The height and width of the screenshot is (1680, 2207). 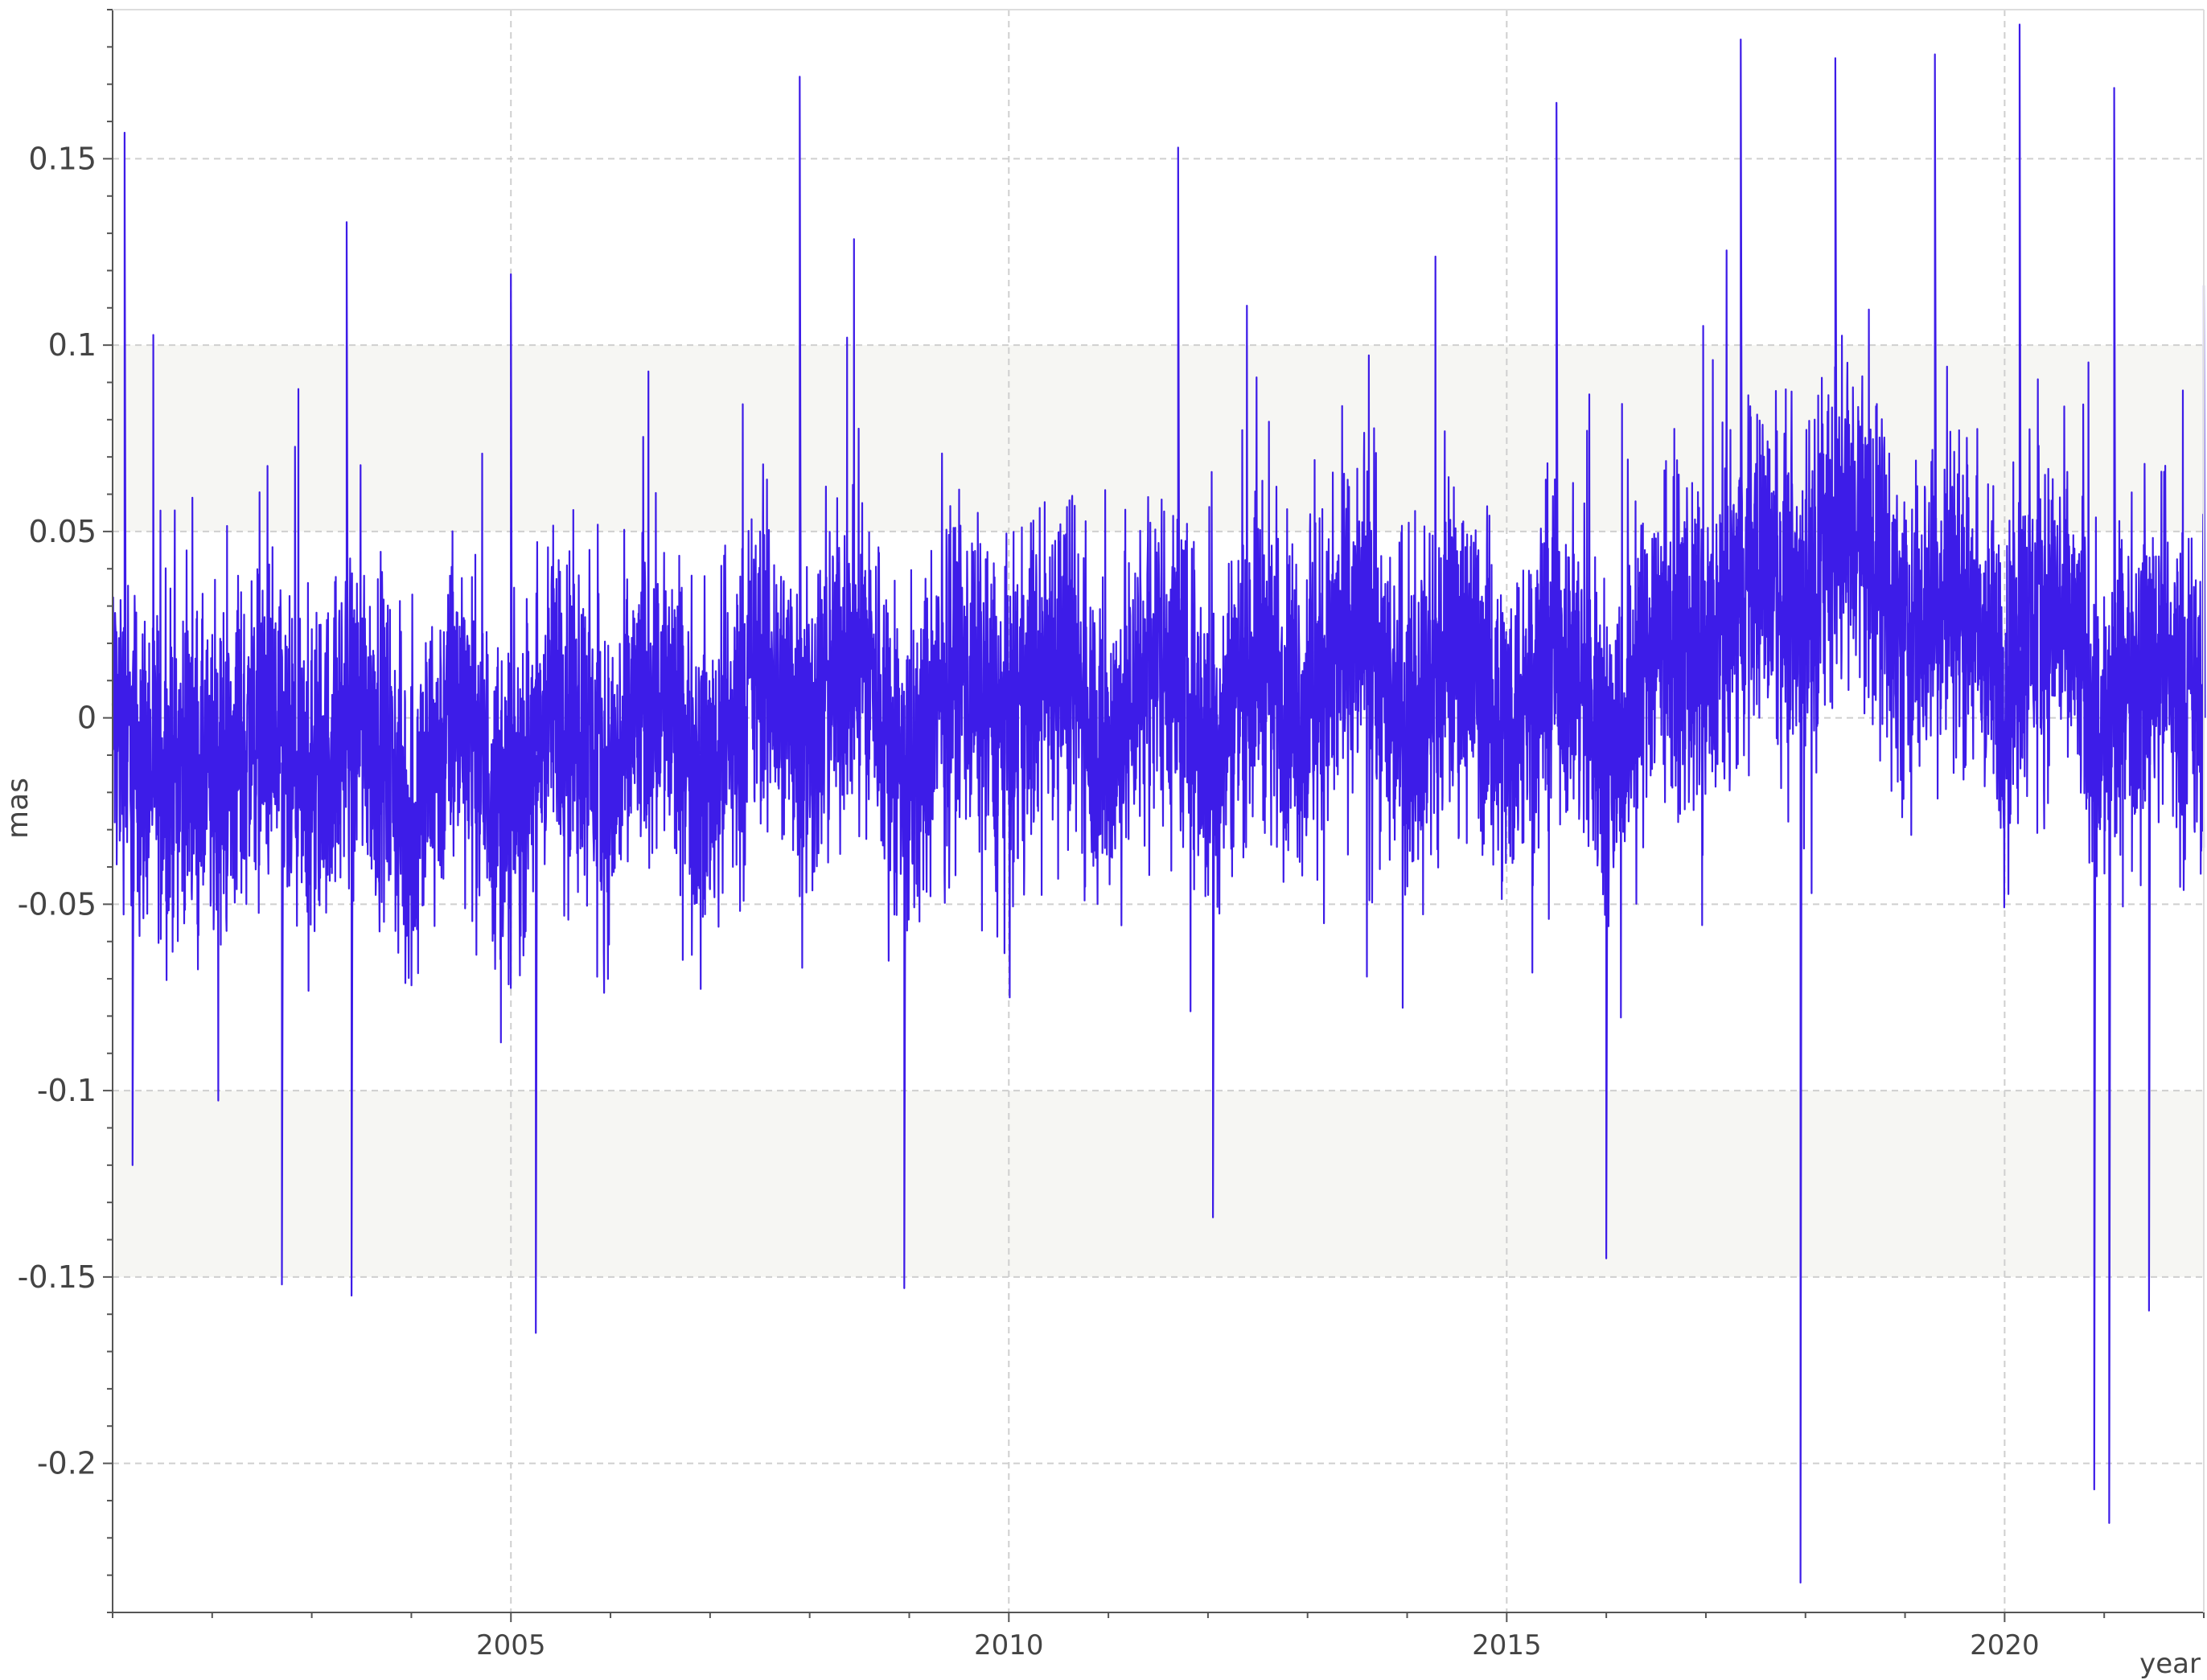 I want to click on x-tick-label: 2010, so click(x=1009, y=1646).